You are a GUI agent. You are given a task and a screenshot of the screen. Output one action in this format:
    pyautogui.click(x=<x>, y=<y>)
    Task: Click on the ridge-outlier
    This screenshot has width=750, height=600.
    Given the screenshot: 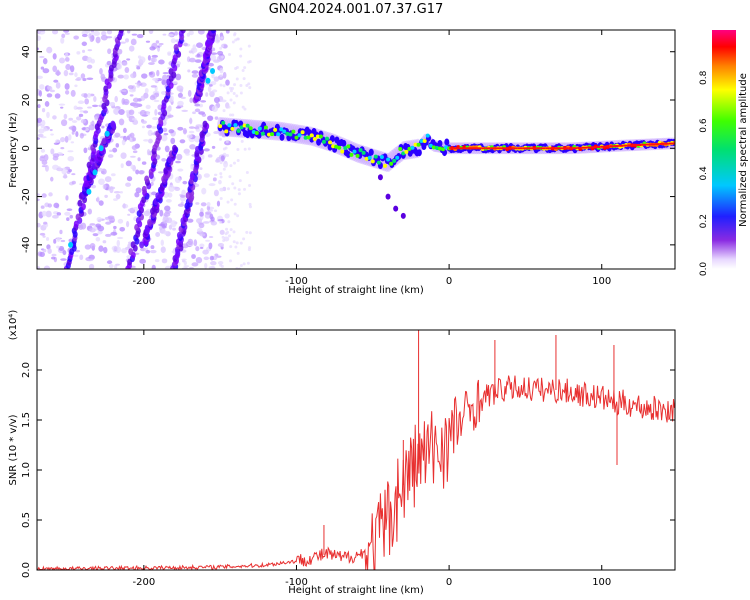 What is the action you would take?
    pyautogui.click(x=380, y=177)
    